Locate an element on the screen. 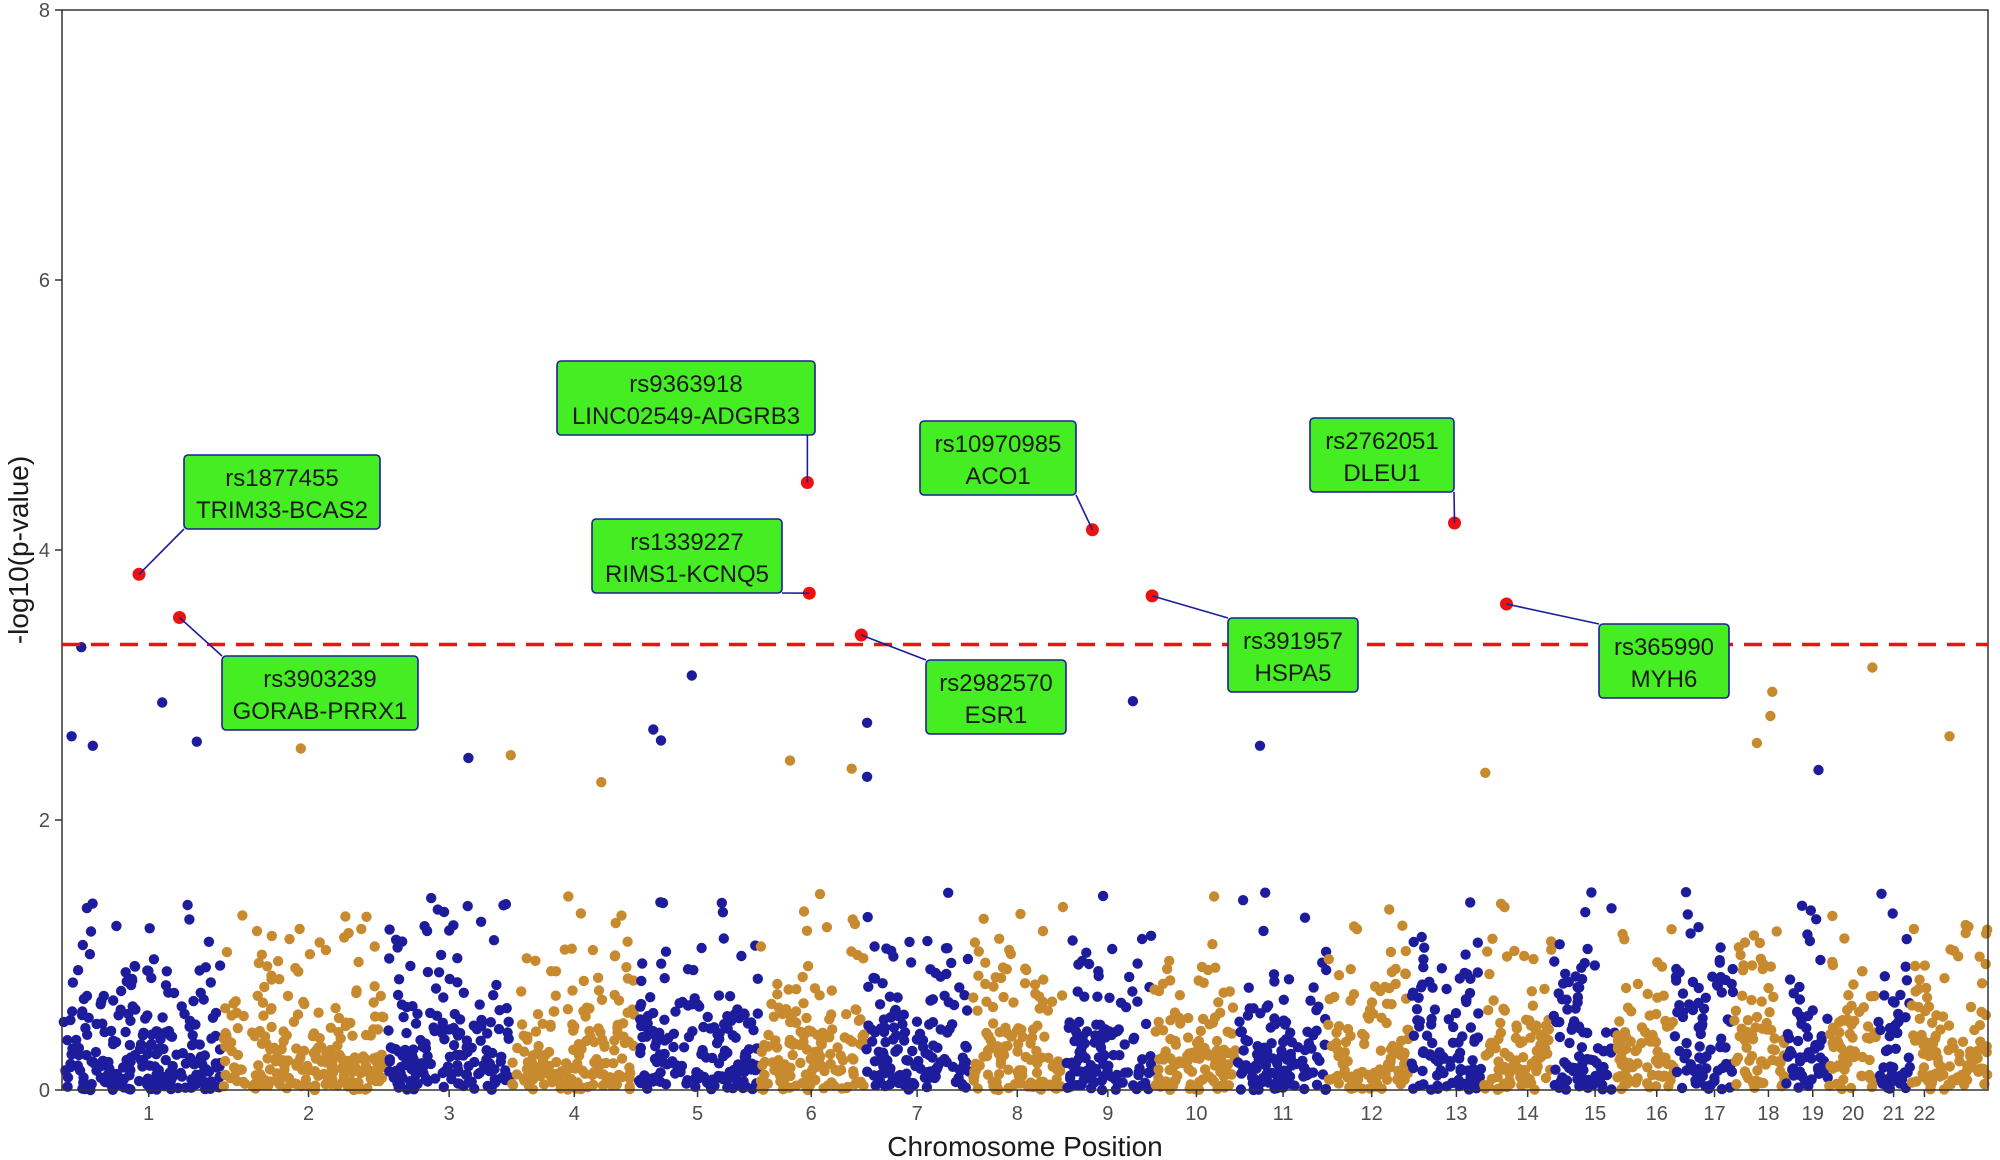 The height and width of the screenshot is (1160, 2000). snp-label-background is located at coordinates (998, 458).